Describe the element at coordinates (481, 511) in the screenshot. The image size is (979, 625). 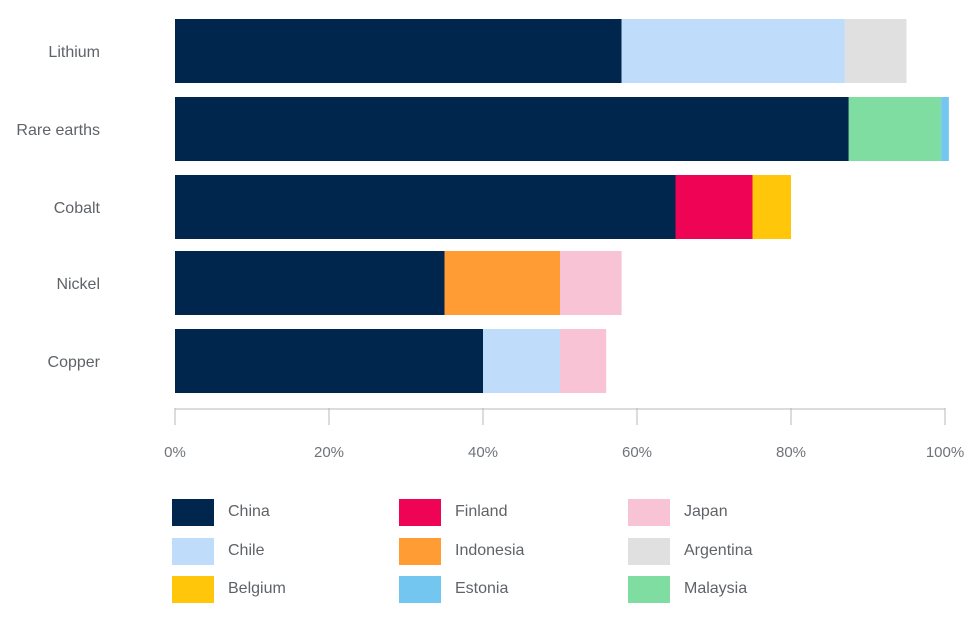
I see `legend-label: Finland` at that location.